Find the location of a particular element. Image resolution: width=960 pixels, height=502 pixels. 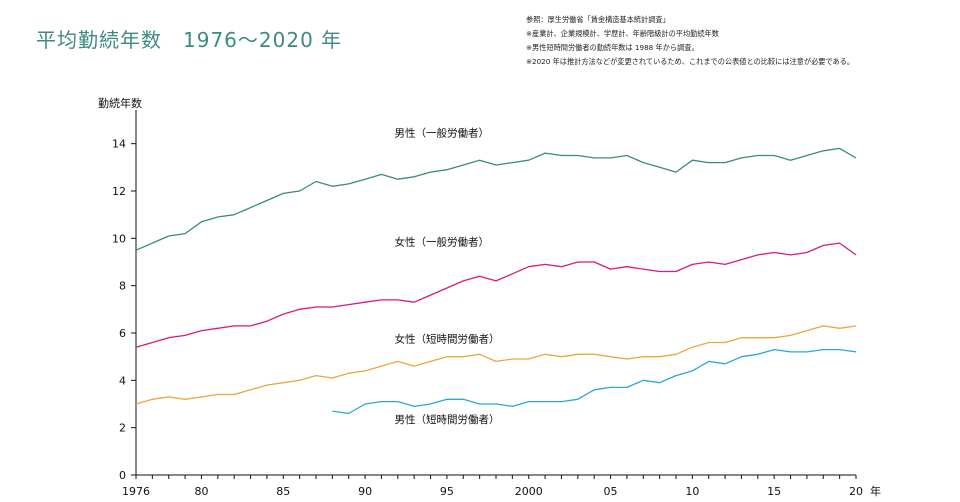

x-tick-label: 95 is located at coordinates (447, 491).